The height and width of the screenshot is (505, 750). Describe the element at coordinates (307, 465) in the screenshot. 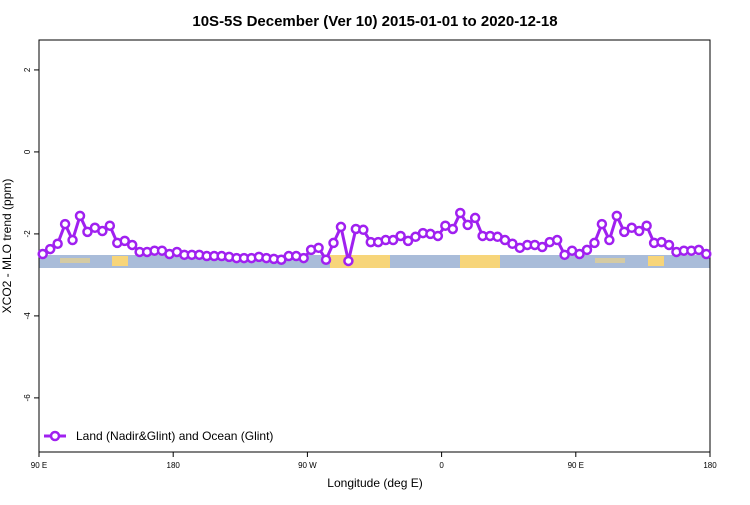

I see `x-tick-label: 90 W` at that location.